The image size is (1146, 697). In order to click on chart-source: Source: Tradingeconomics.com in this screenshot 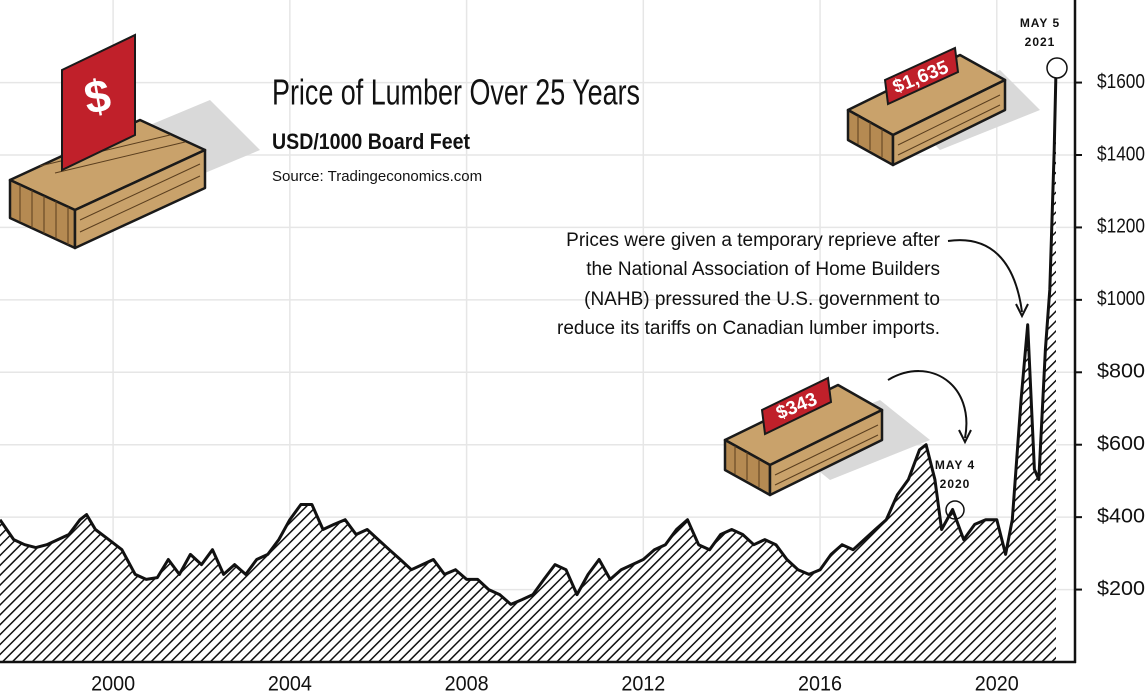, I will do `click(377, 176)`.